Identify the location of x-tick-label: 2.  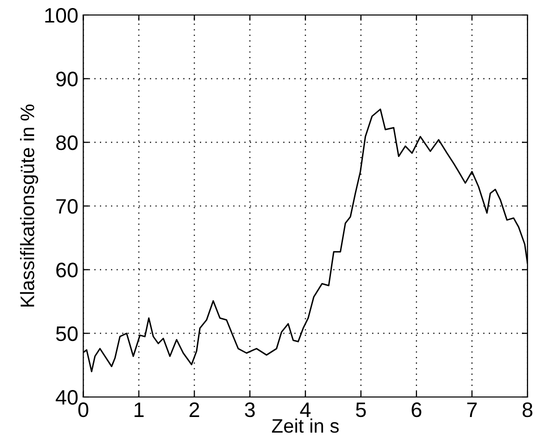
(195, 409).